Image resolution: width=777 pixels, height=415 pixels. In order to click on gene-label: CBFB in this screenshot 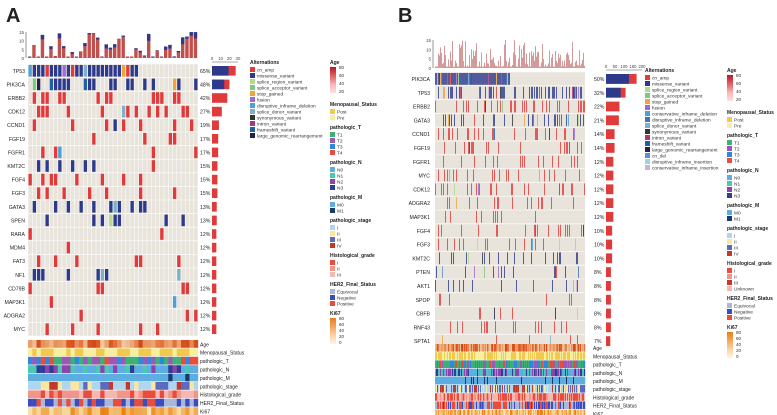, I will do `click(423, 315)`.